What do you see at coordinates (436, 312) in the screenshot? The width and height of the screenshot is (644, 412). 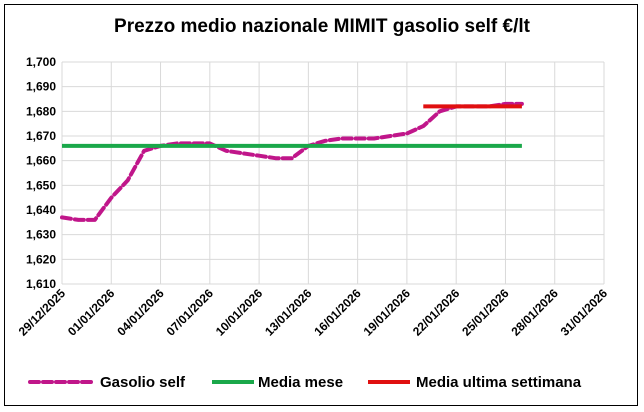 I see `x-tick-label: 22/01/2026` at bounding box center [436, 312].